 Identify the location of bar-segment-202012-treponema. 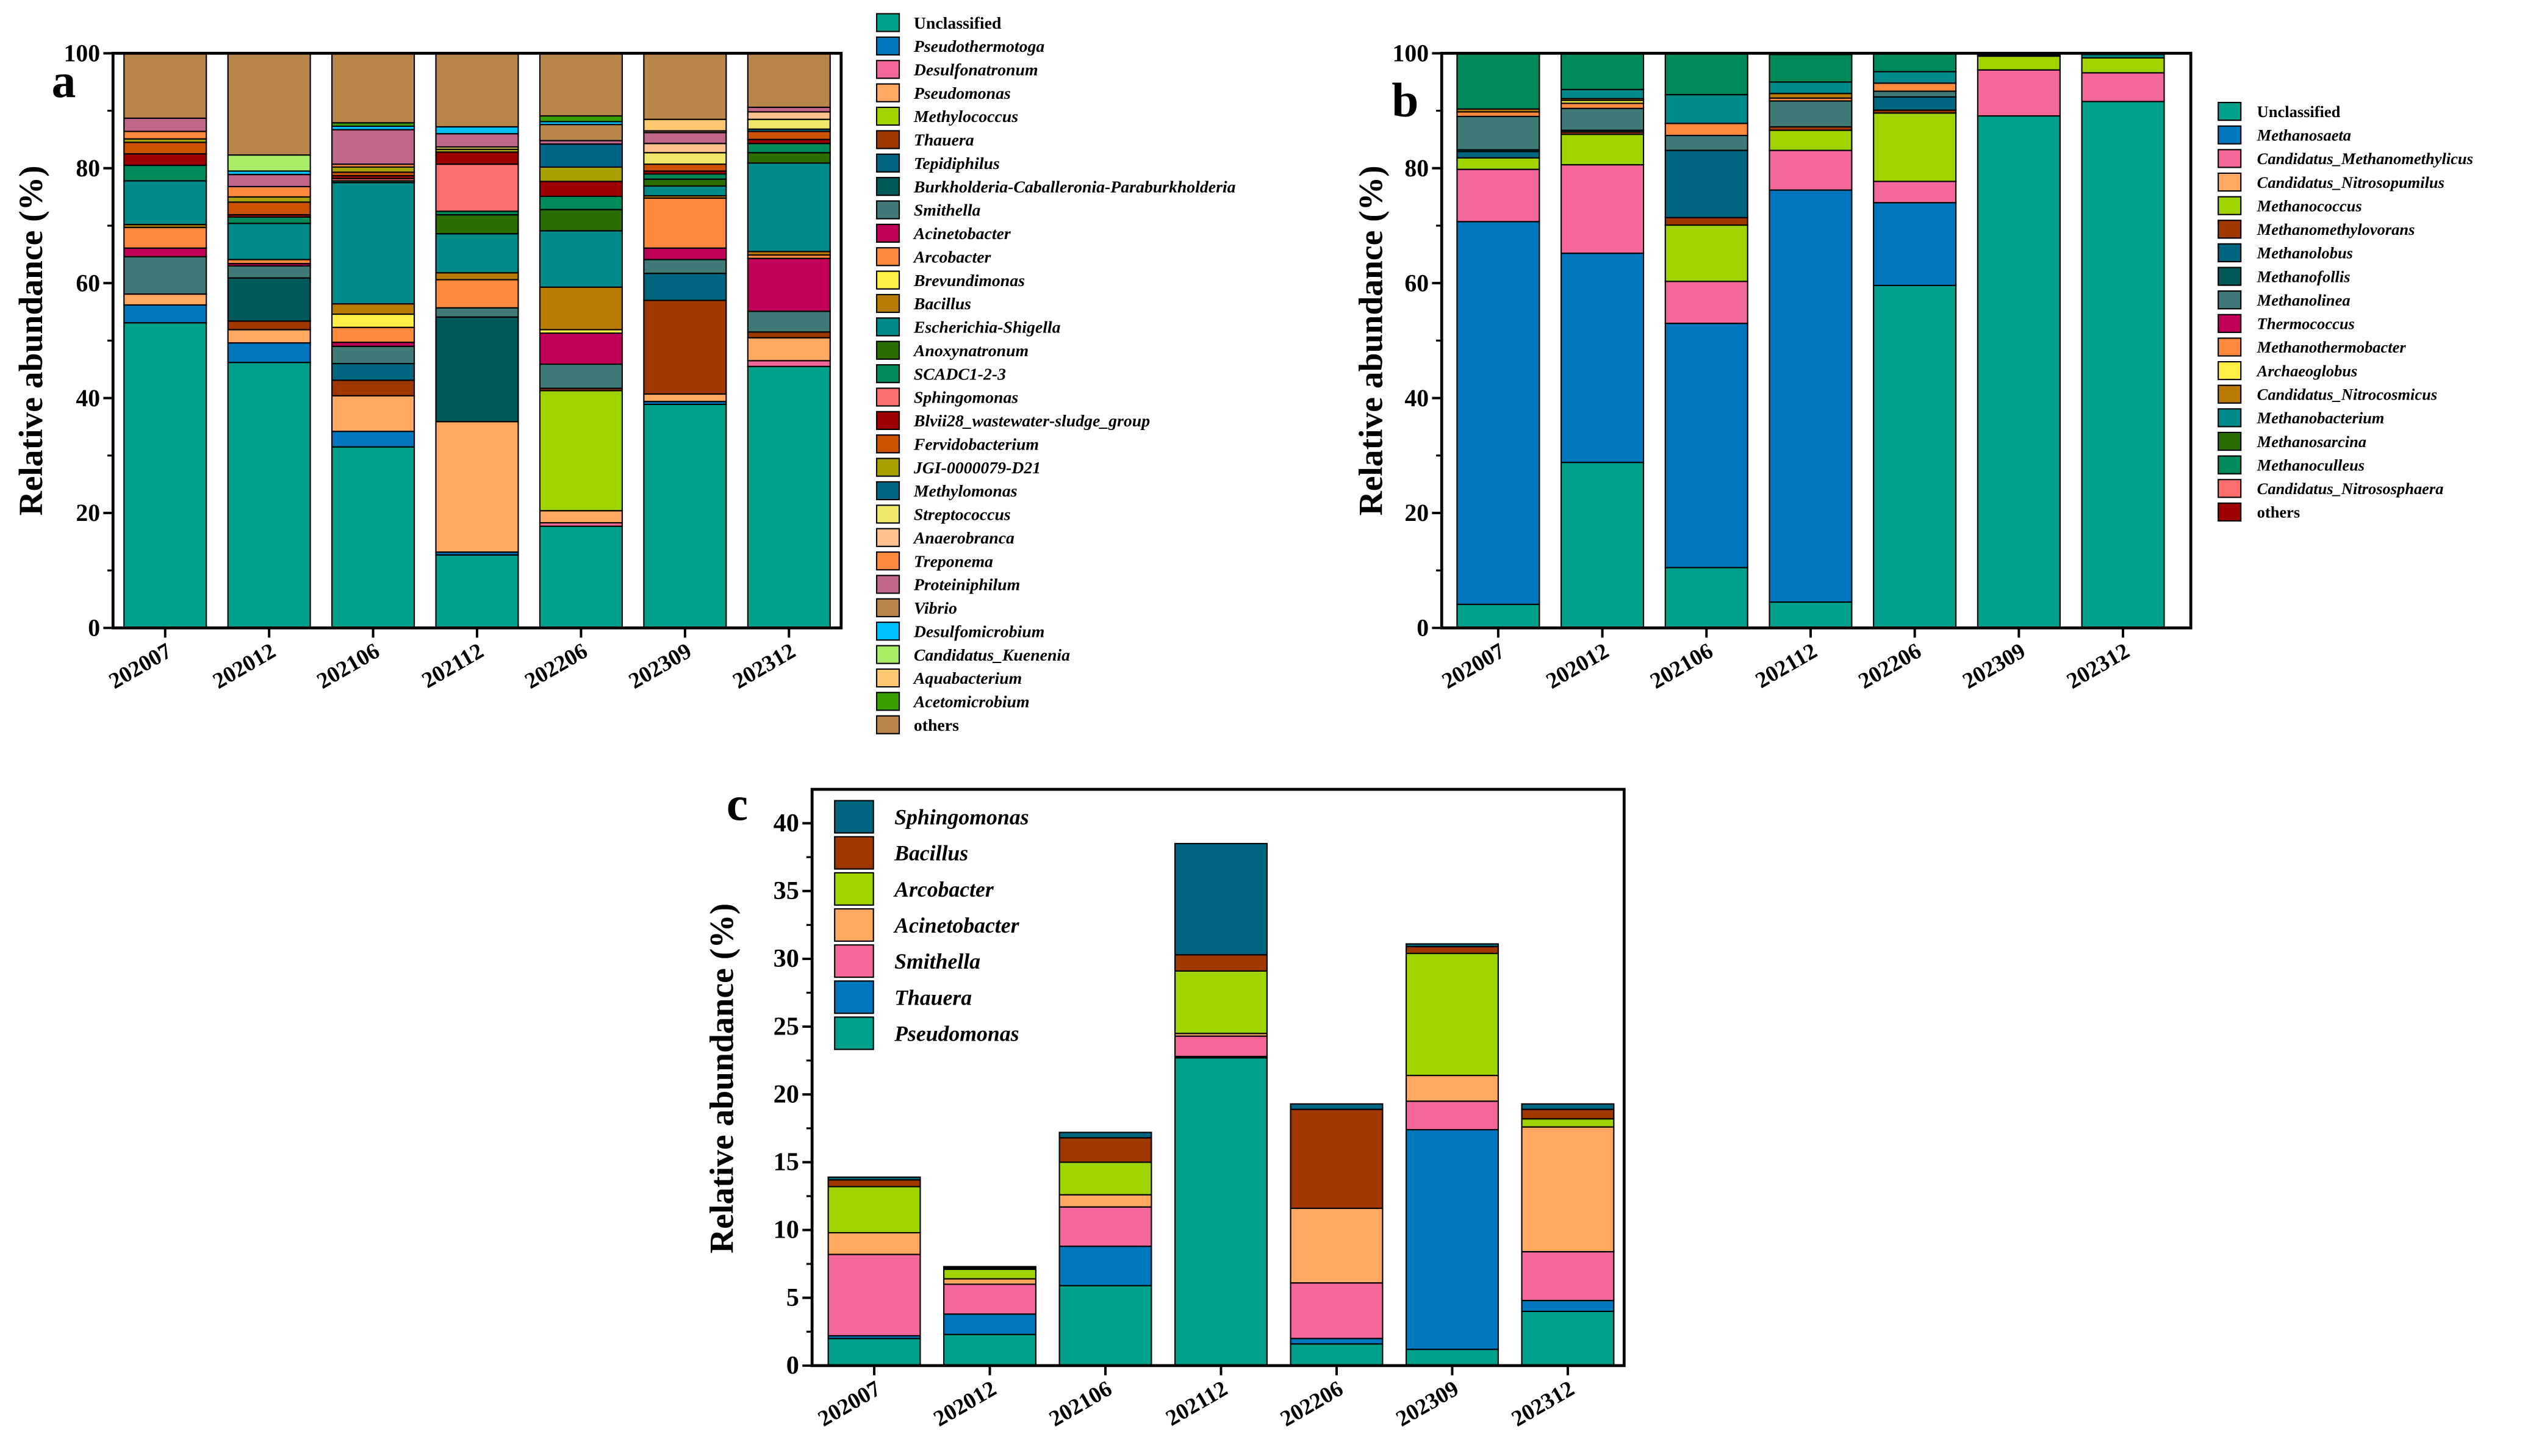
(269, 191).